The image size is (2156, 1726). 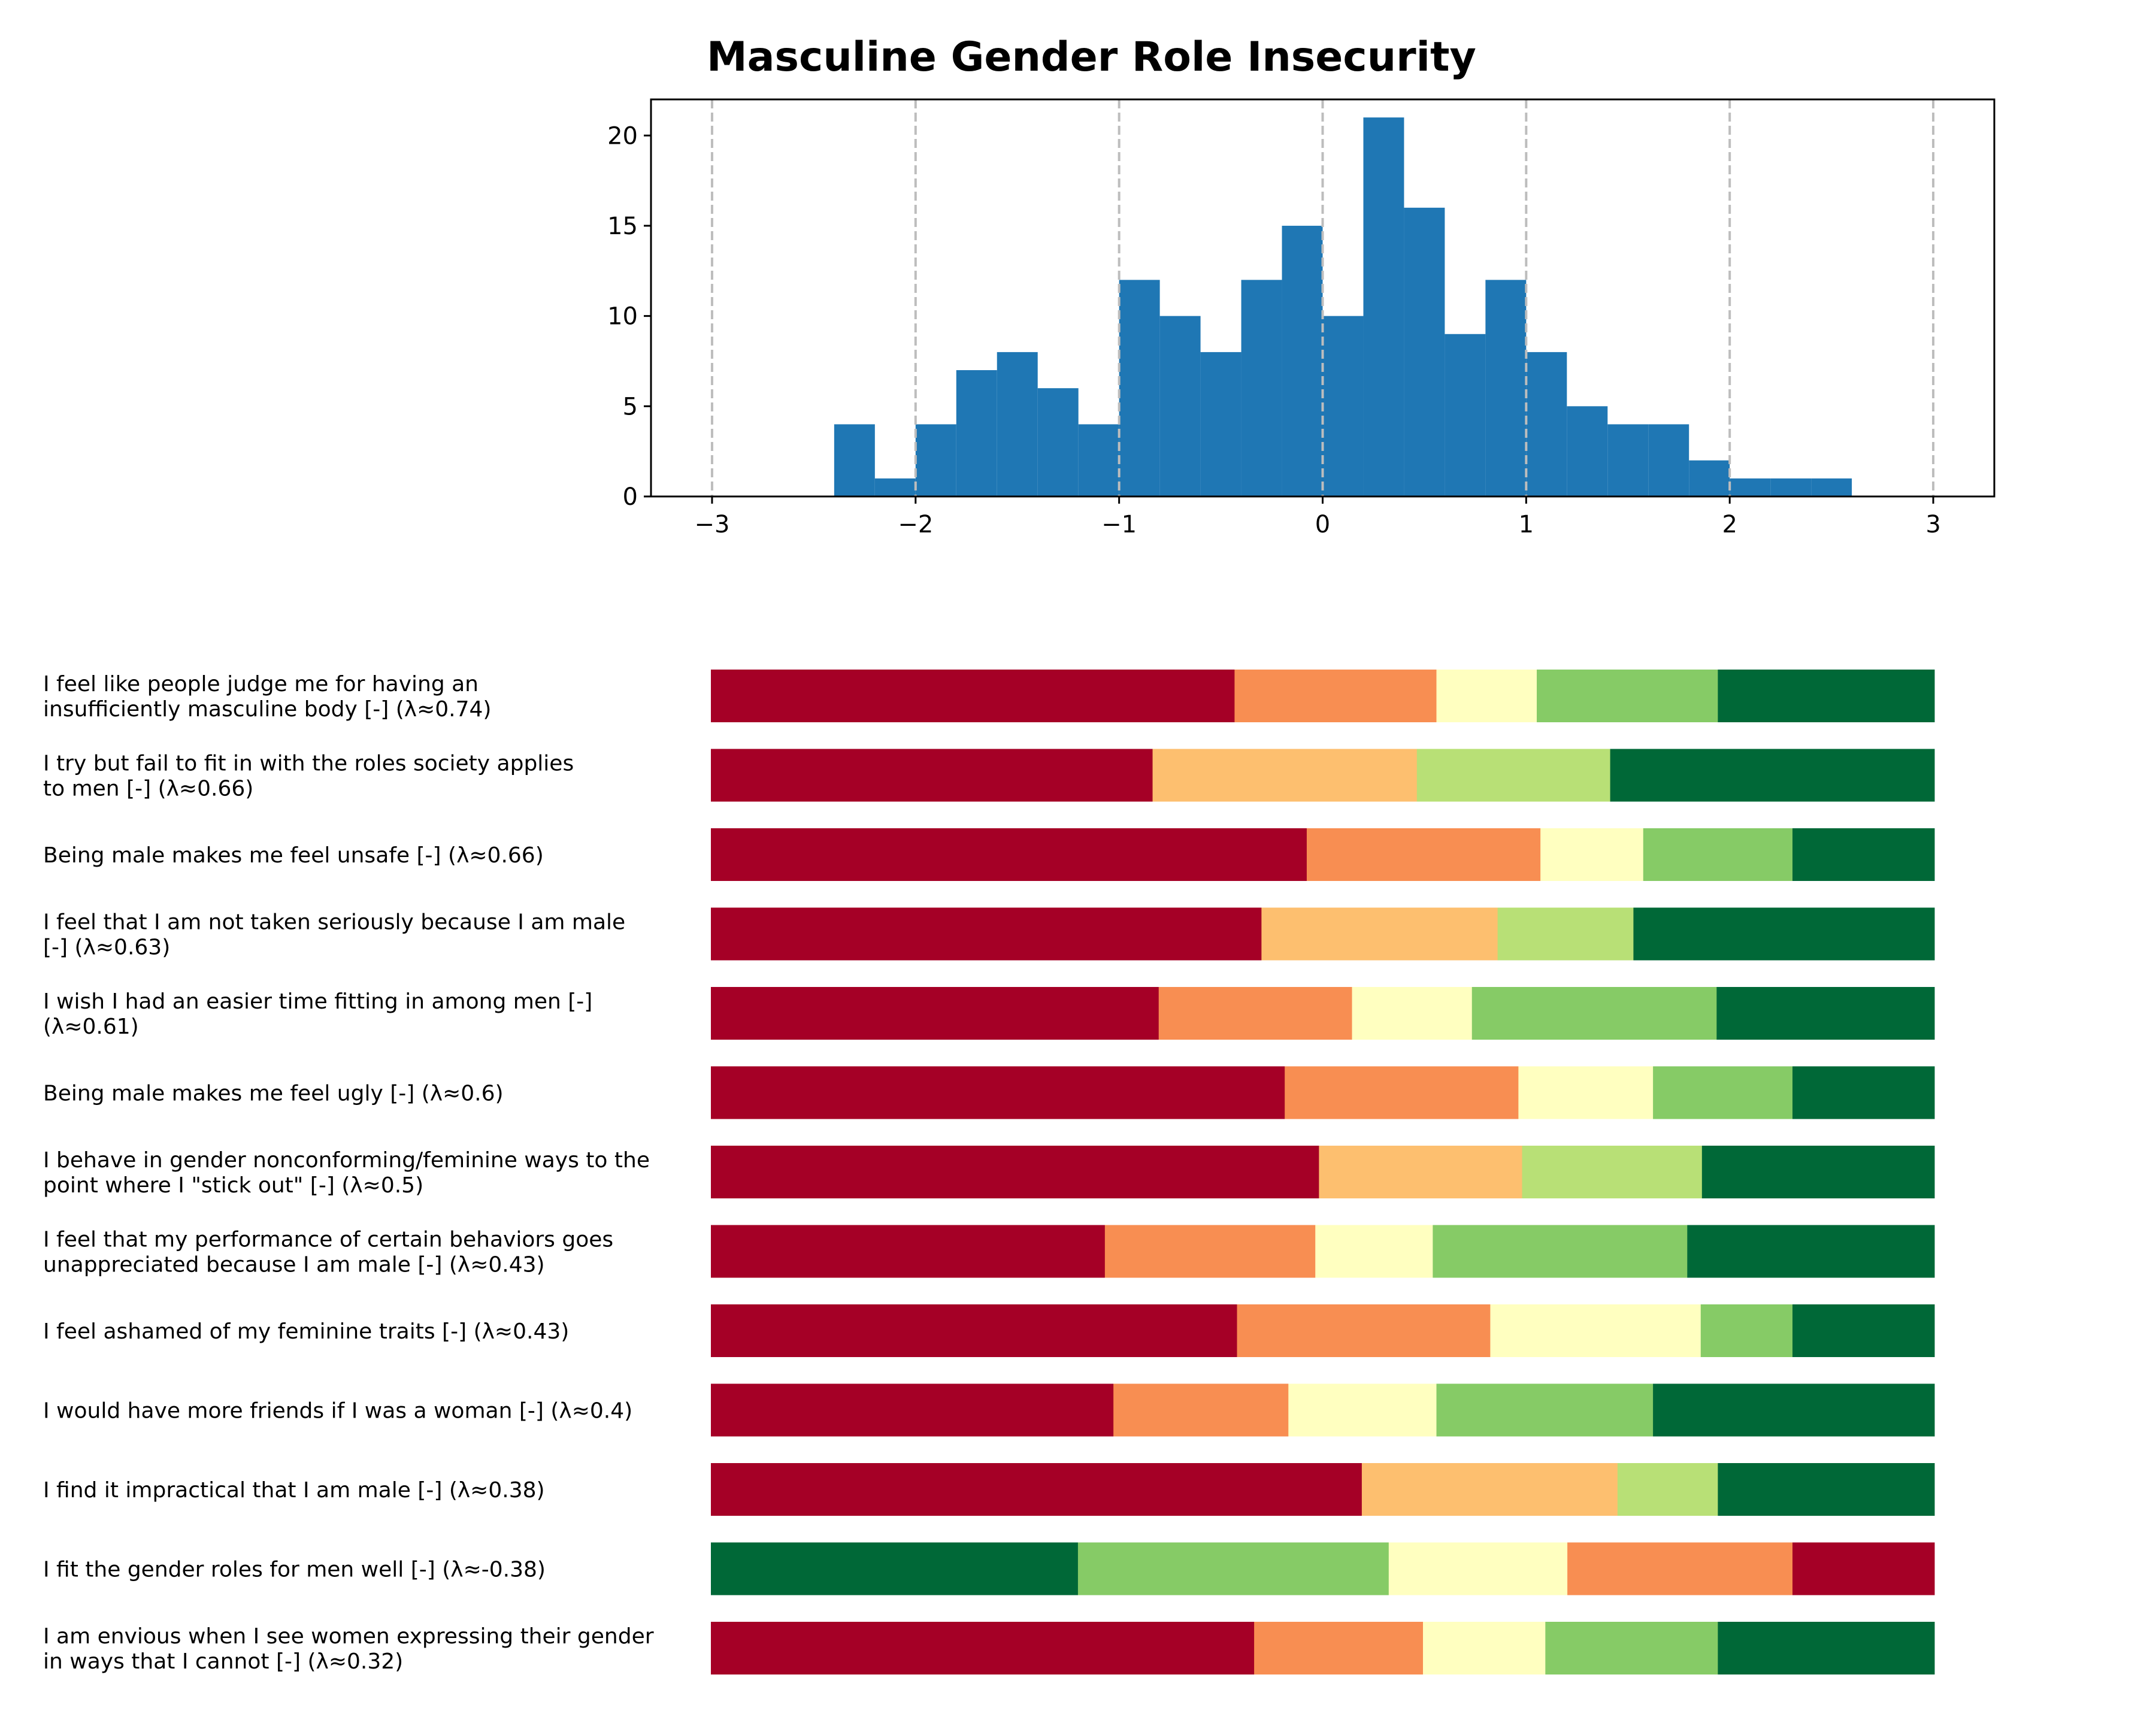 What do you see at coordinates (91, 1027) in the screenshot?
I see `likert-item-label: (λ≈0.61)` at bounding box center [91, 1027].